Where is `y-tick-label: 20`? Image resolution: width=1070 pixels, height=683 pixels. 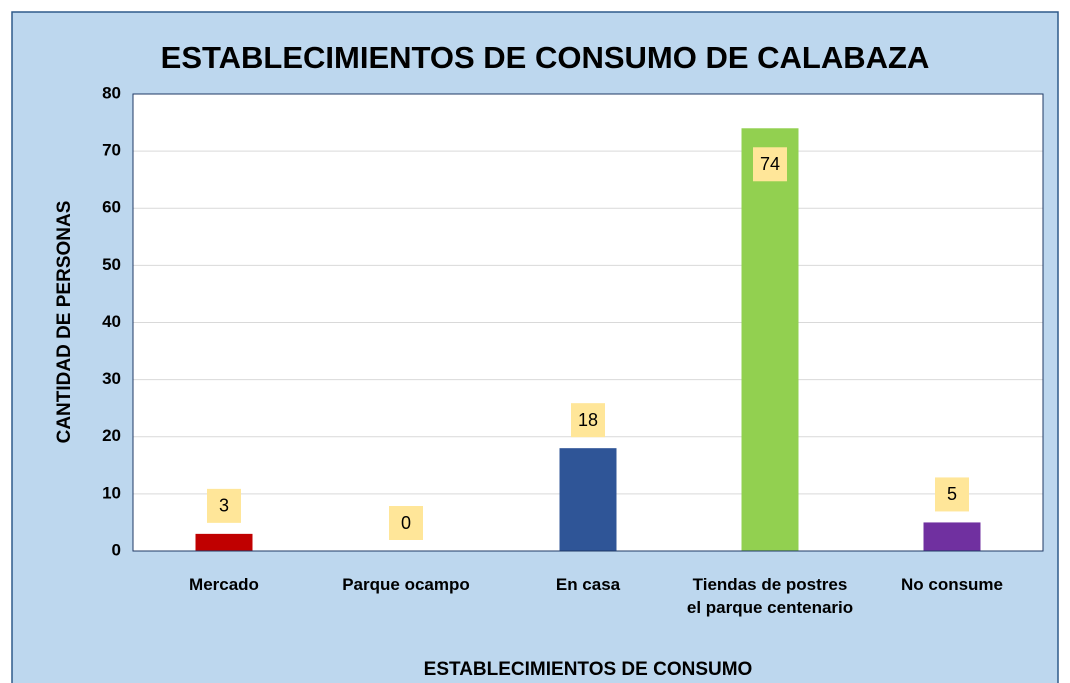
y-tick-label: 20 is located at coordinates (111, 435).